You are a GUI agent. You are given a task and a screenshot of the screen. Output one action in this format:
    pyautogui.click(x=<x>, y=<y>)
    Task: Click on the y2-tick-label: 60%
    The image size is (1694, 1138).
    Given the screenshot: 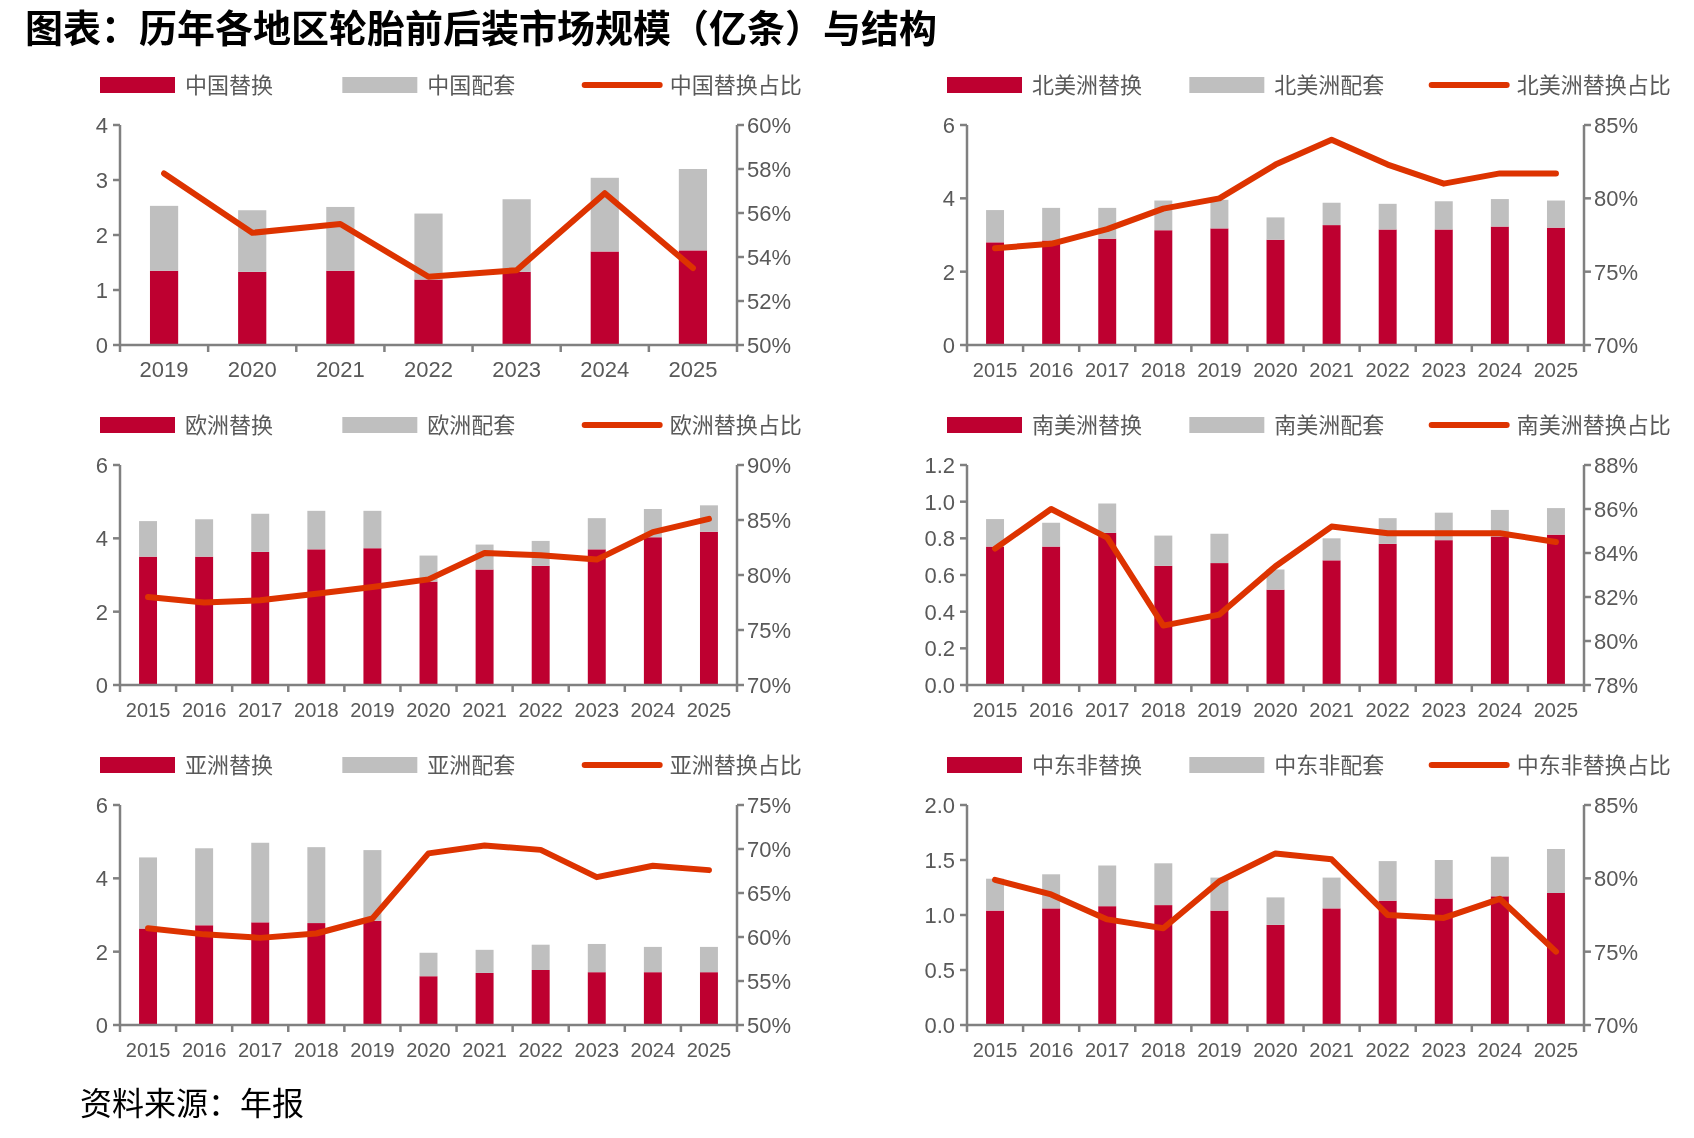 What is the action you would take?
    pyautogui.click(x=769, y=125)
    